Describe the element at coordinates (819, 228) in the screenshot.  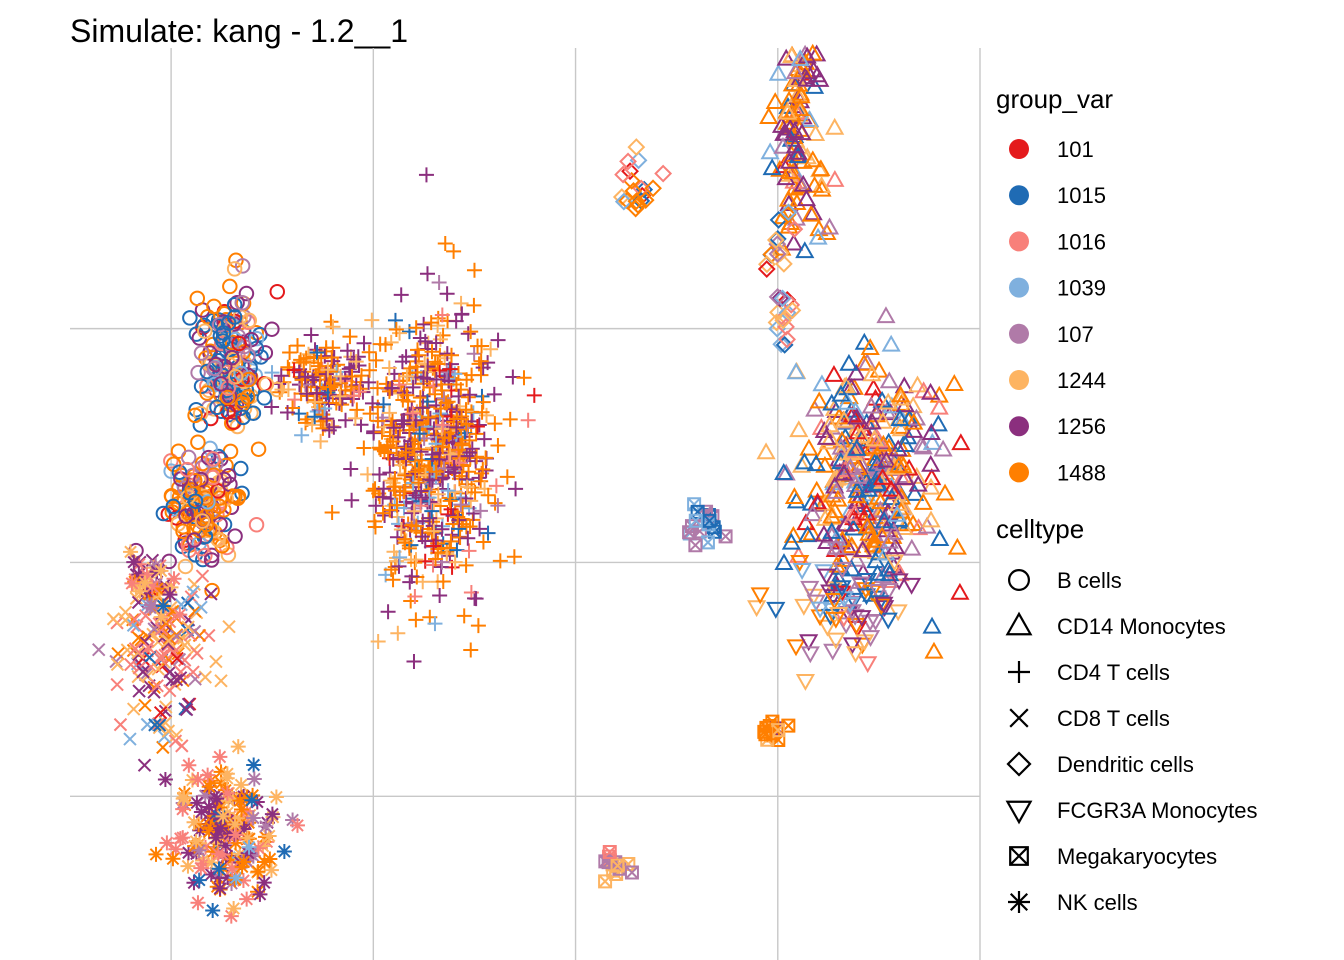
I see `data-point-1908` at that location.